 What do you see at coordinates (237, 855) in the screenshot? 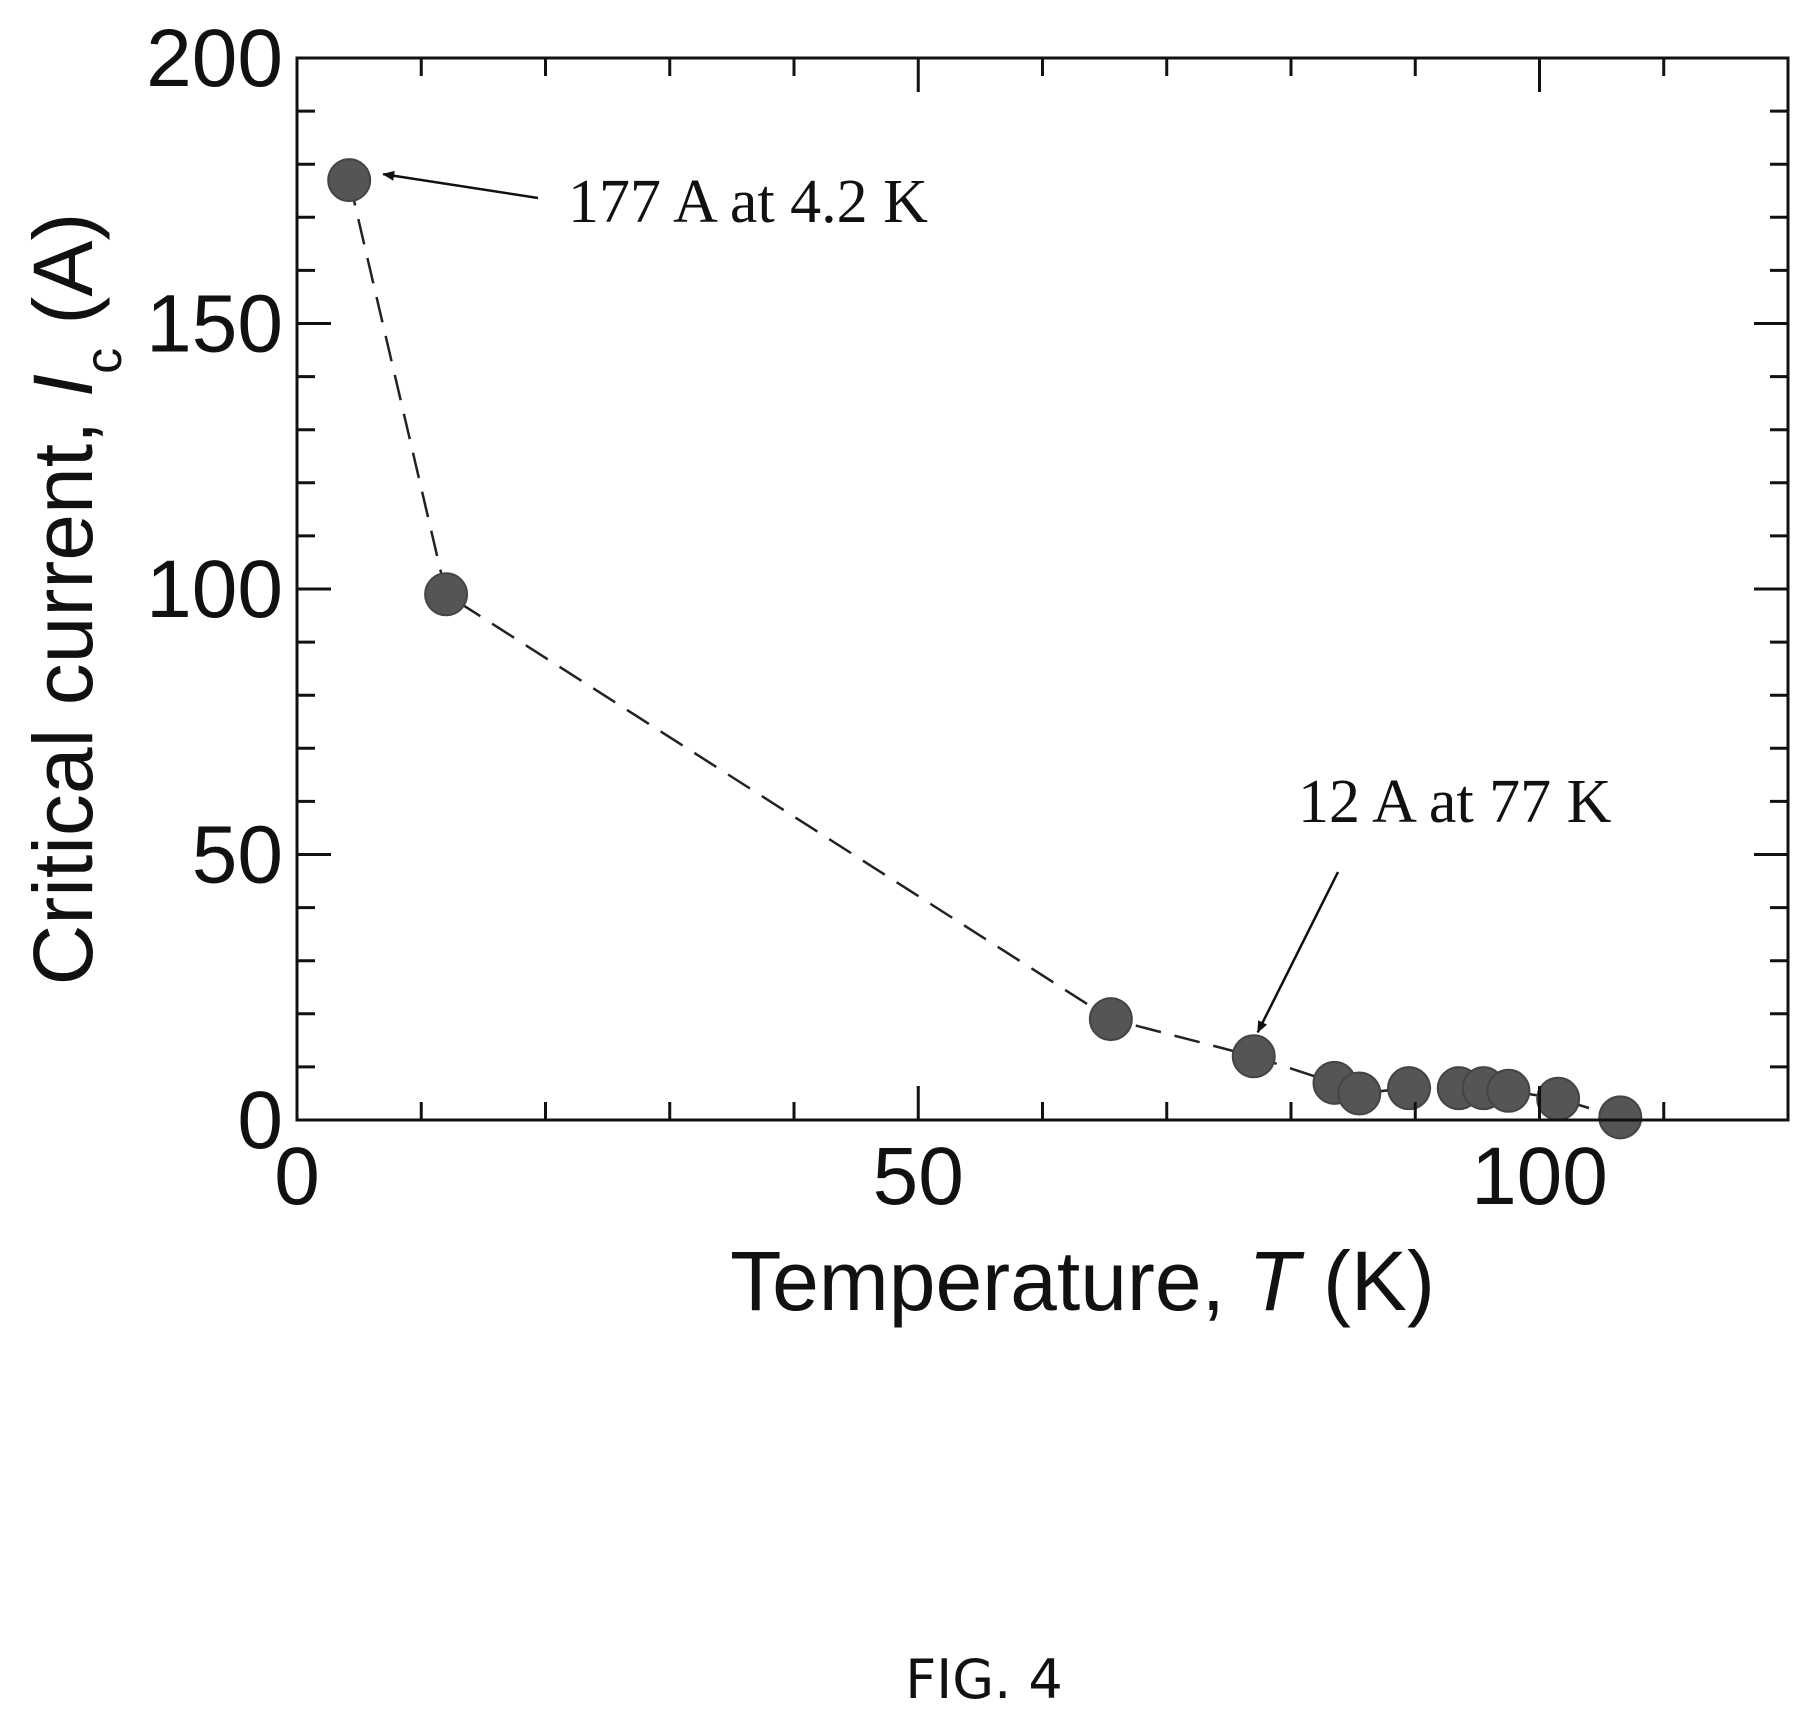
I see `y-tick-label: 50` at bounding box center [237, 855].